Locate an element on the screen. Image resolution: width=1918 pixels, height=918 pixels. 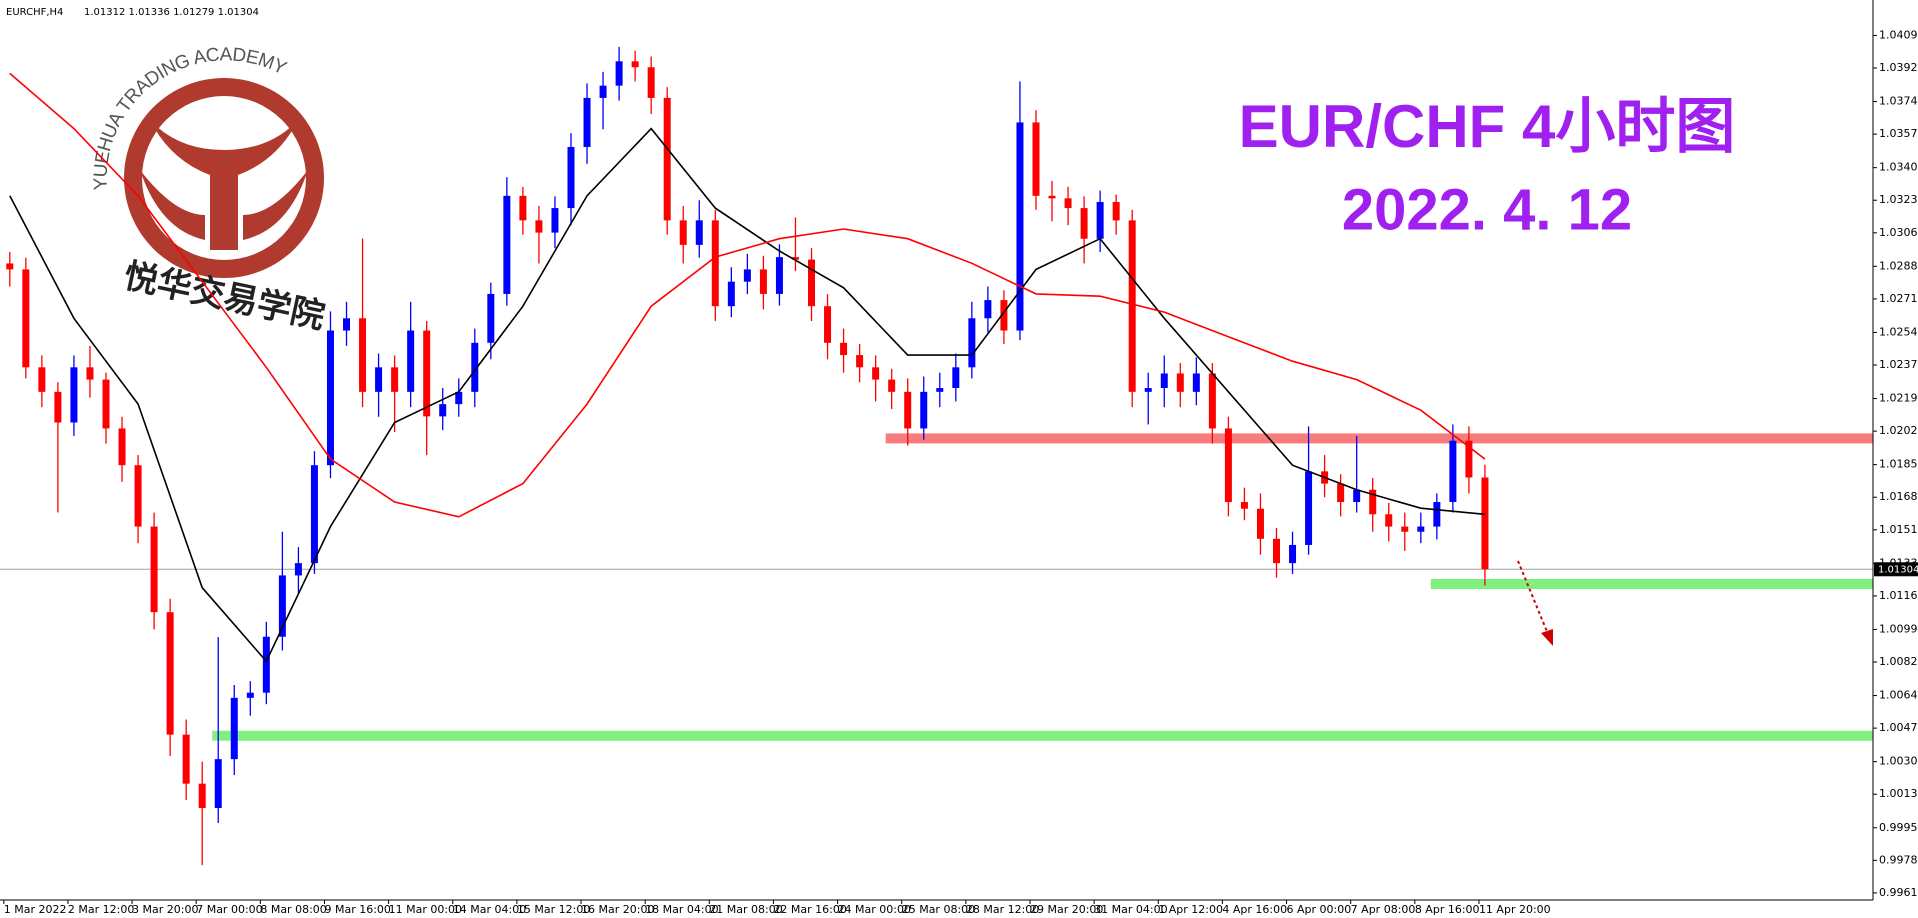
x-tick-label: 11 Mar 00:00 is located at coordinates (425, 909).